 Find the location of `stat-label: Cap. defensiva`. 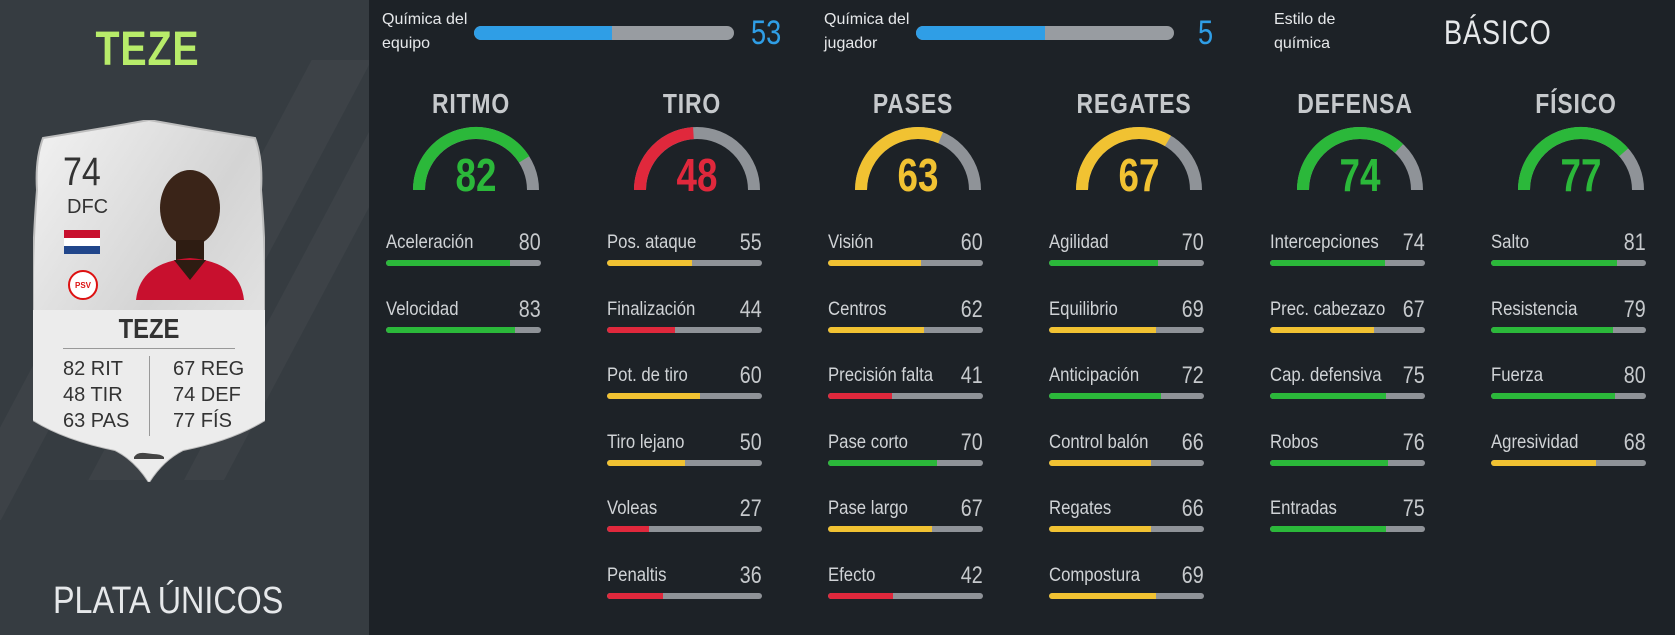

stat-label: Cap. defensiva is located at coordinates (1326, 375).